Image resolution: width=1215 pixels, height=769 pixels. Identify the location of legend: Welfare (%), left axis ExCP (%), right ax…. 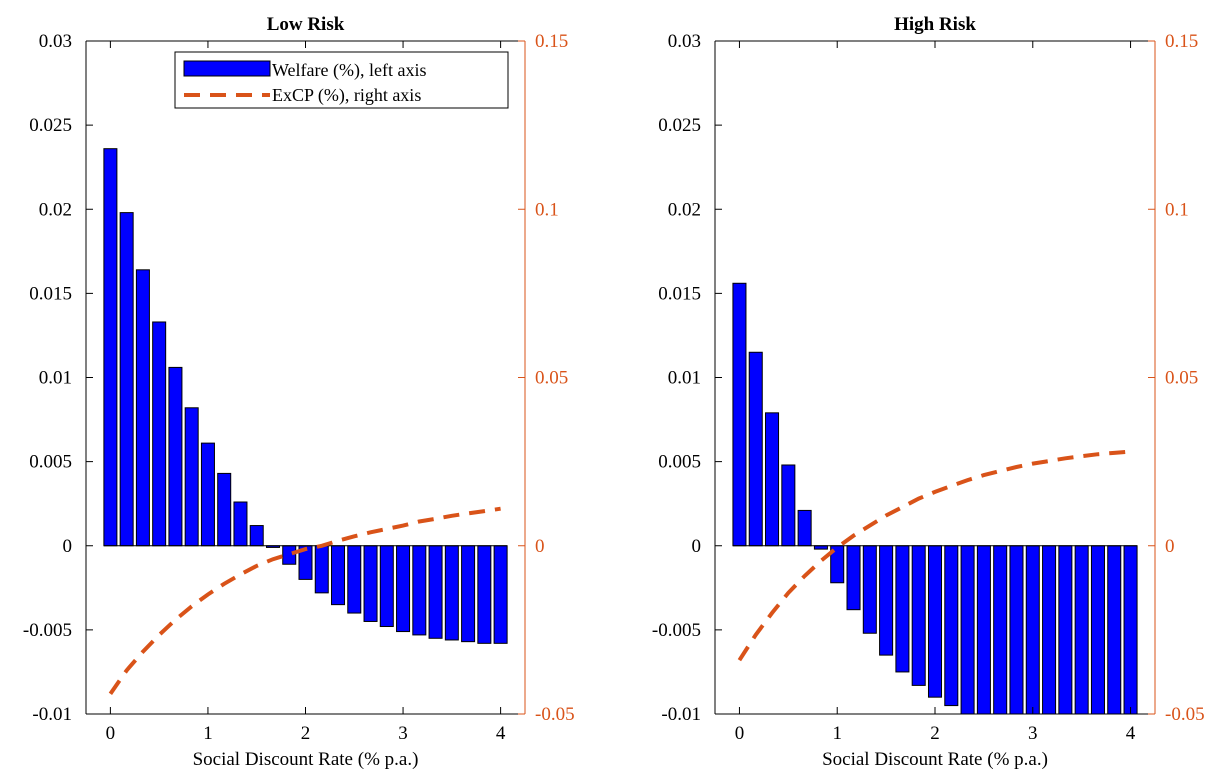
(341, 80).